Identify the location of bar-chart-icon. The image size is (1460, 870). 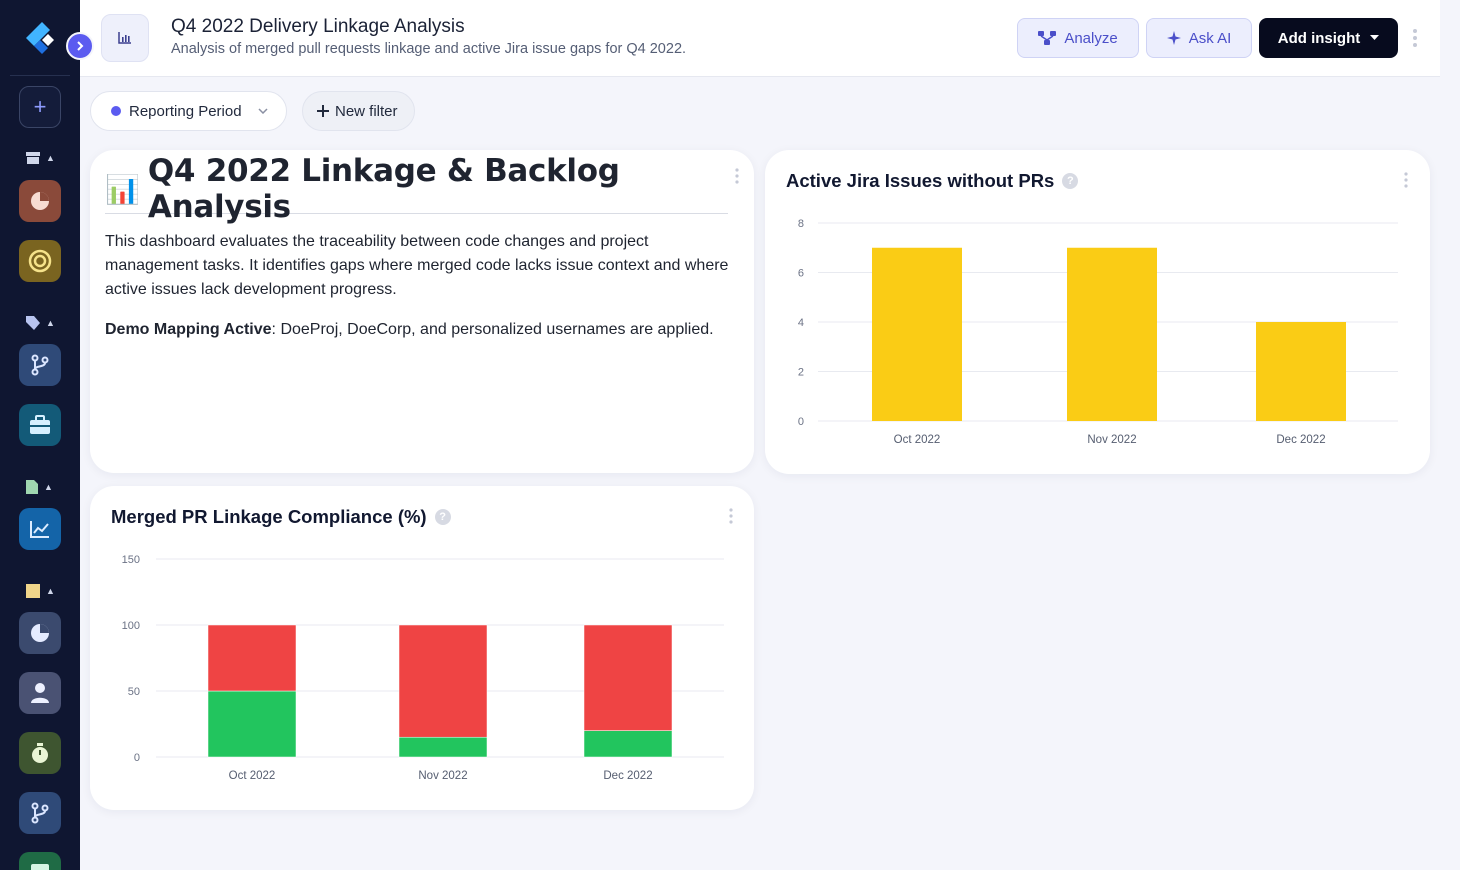
(124, 38).